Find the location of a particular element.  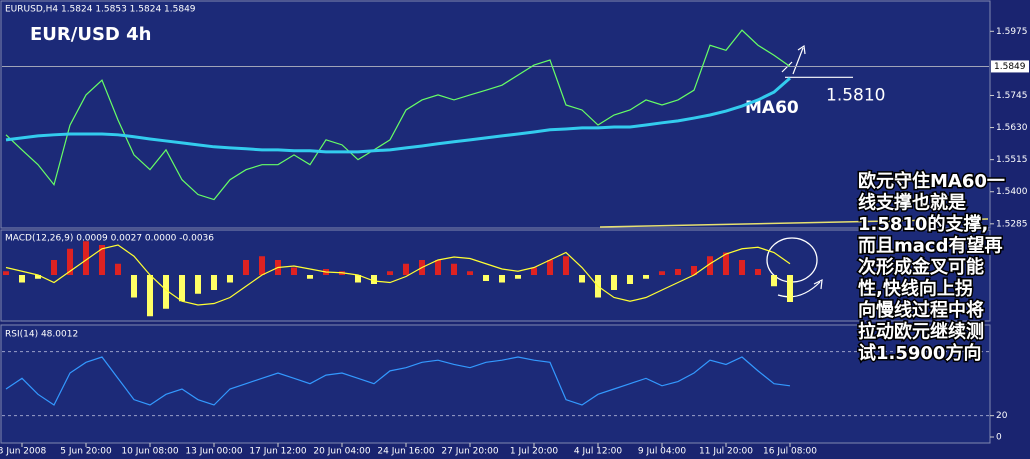

y-tick-label: 1.5630 is located at coordinates (1012, 128).